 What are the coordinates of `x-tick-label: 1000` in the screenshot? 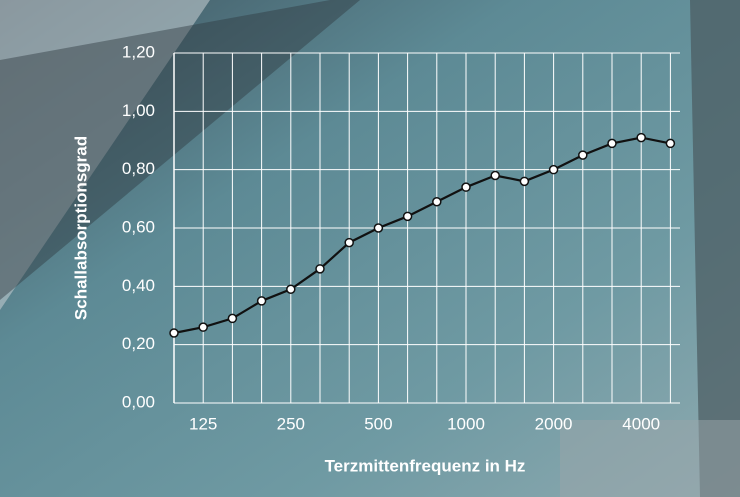 It's located at (466, 423).